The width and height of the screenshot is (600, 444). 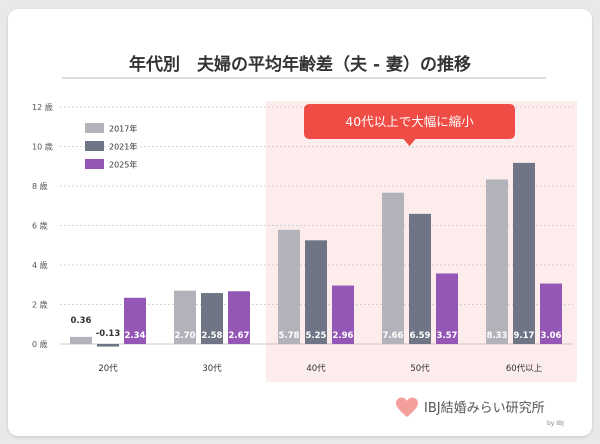 What do you see at coordinates (289, 336) in the screenshot?
I see `data-label: 5.78` at bounding box center [289, 336].